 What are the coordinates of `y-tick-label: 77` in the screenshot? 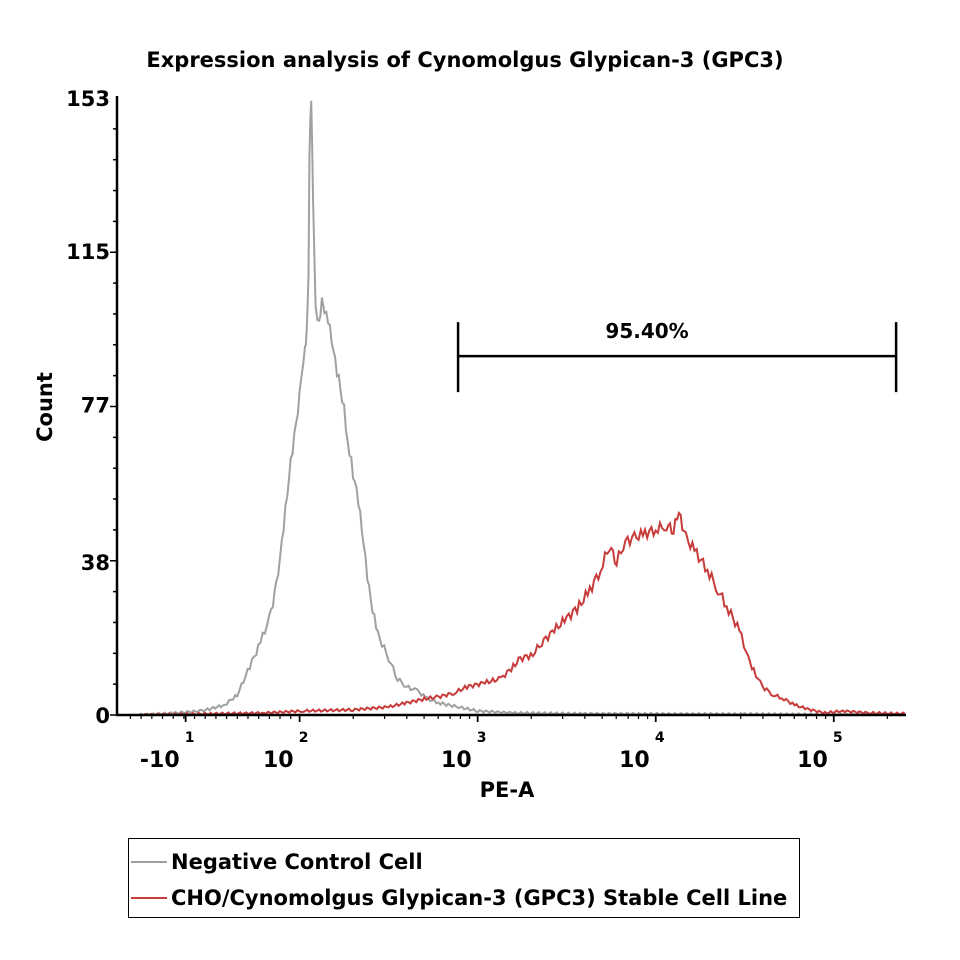 It's located at (95, 405).